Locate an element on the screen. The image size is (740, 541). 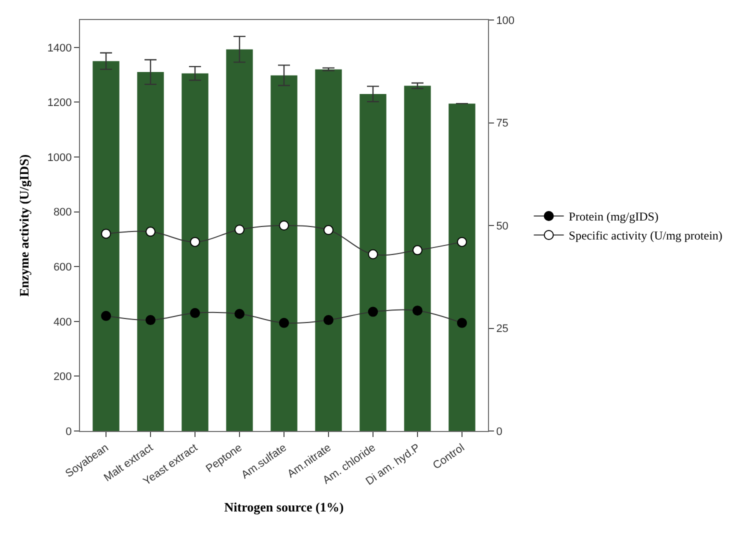
legend-label: Protein (mg/gIDS) is located at coordinates (613, 217).